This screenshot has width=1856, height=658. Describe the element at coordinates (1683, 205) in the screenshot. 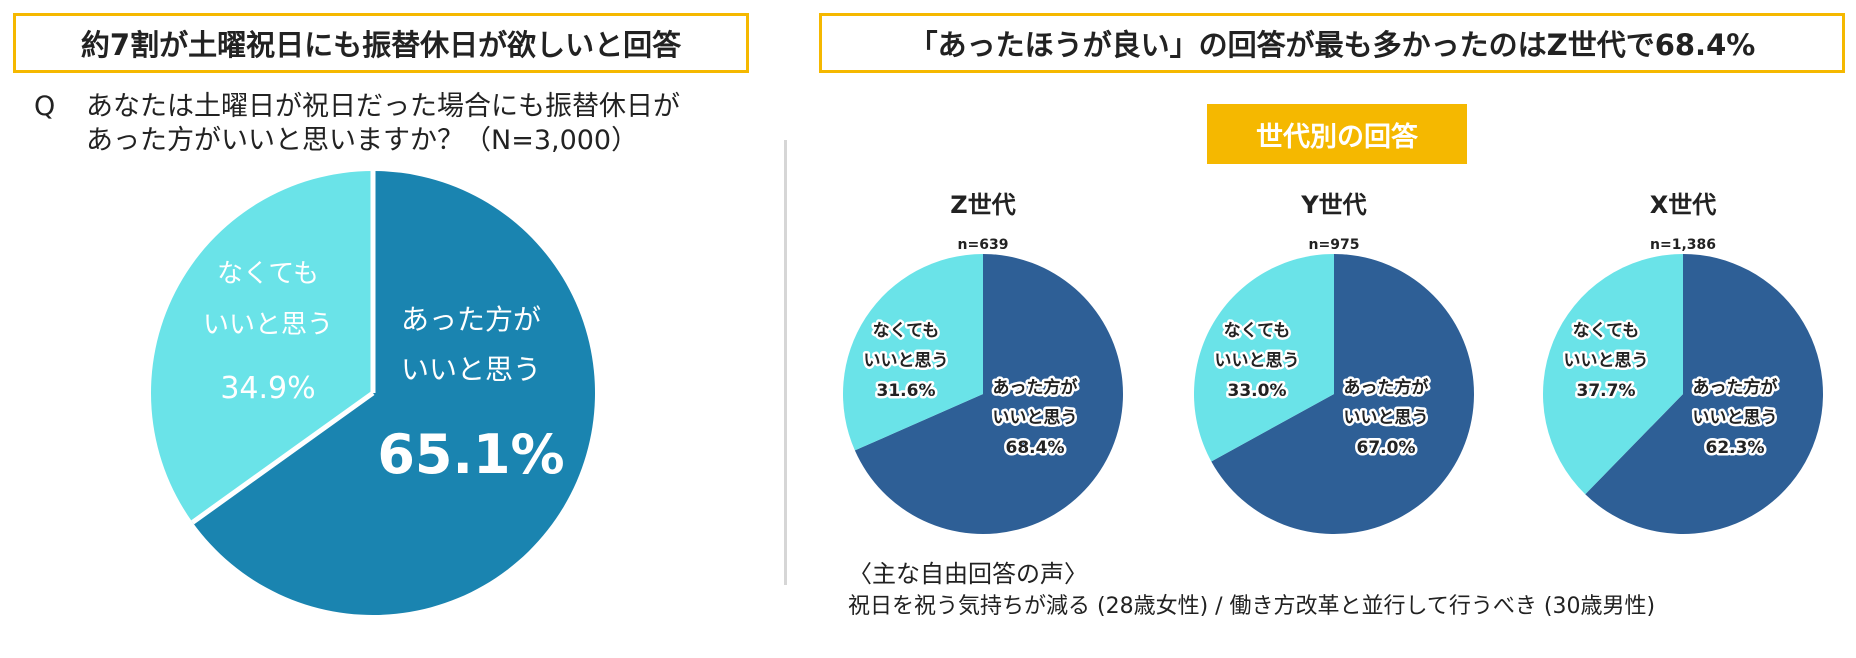

I see `gen-x-label: X世代` at that location.